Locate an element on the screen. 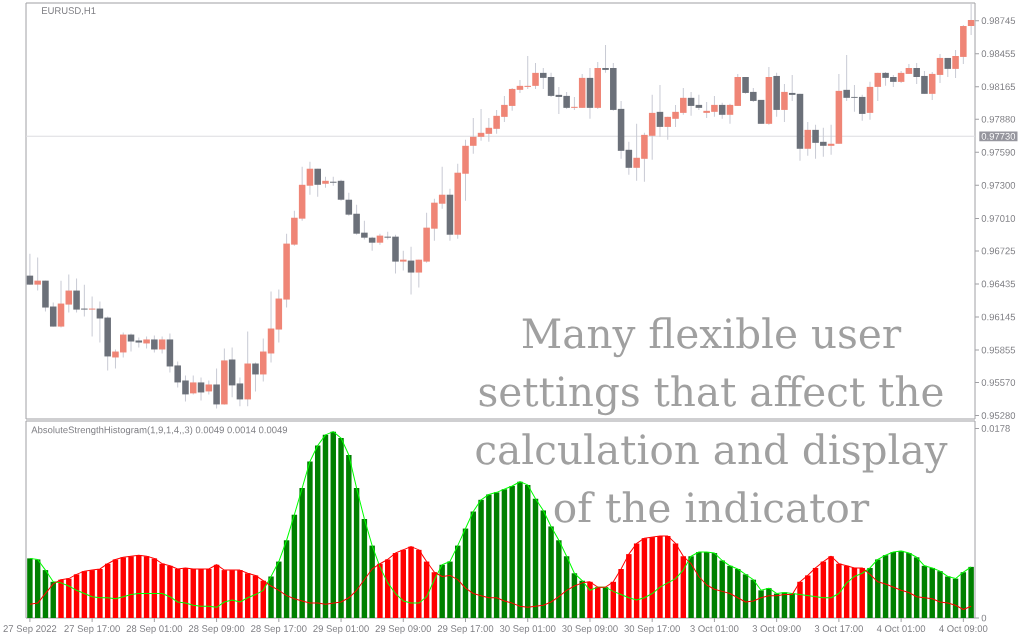  y-tick-label: 0.96145 is located at coordinates (998, 317).